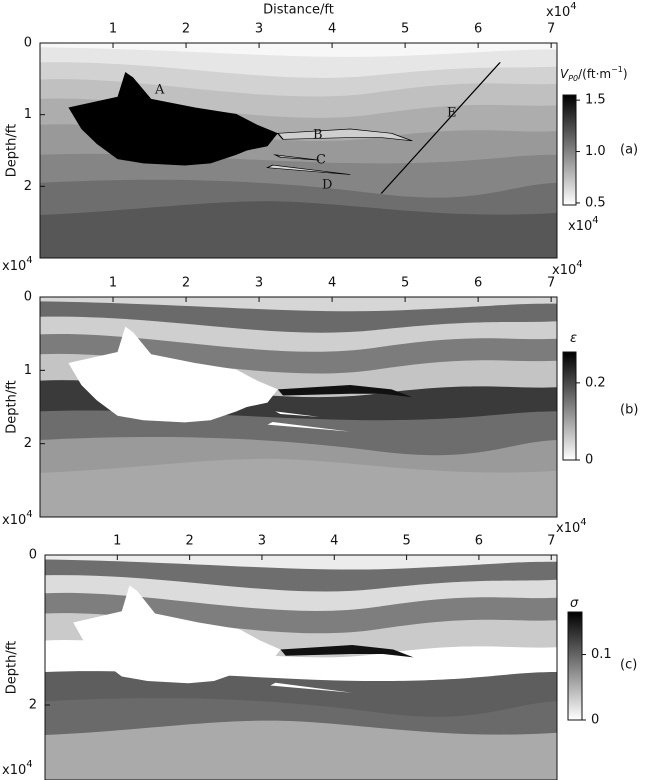 Image resolution: width=646 pixels, height=780 pixels. Describe the element at coordinates (452, 113) in the screenshot. I see `annotation: E` at that location.